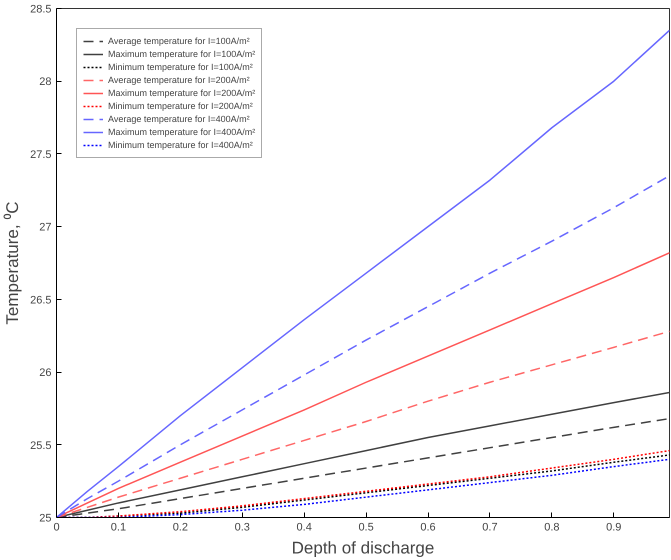  I want to click on y-tick-label: 25.5, so click(41, 446).